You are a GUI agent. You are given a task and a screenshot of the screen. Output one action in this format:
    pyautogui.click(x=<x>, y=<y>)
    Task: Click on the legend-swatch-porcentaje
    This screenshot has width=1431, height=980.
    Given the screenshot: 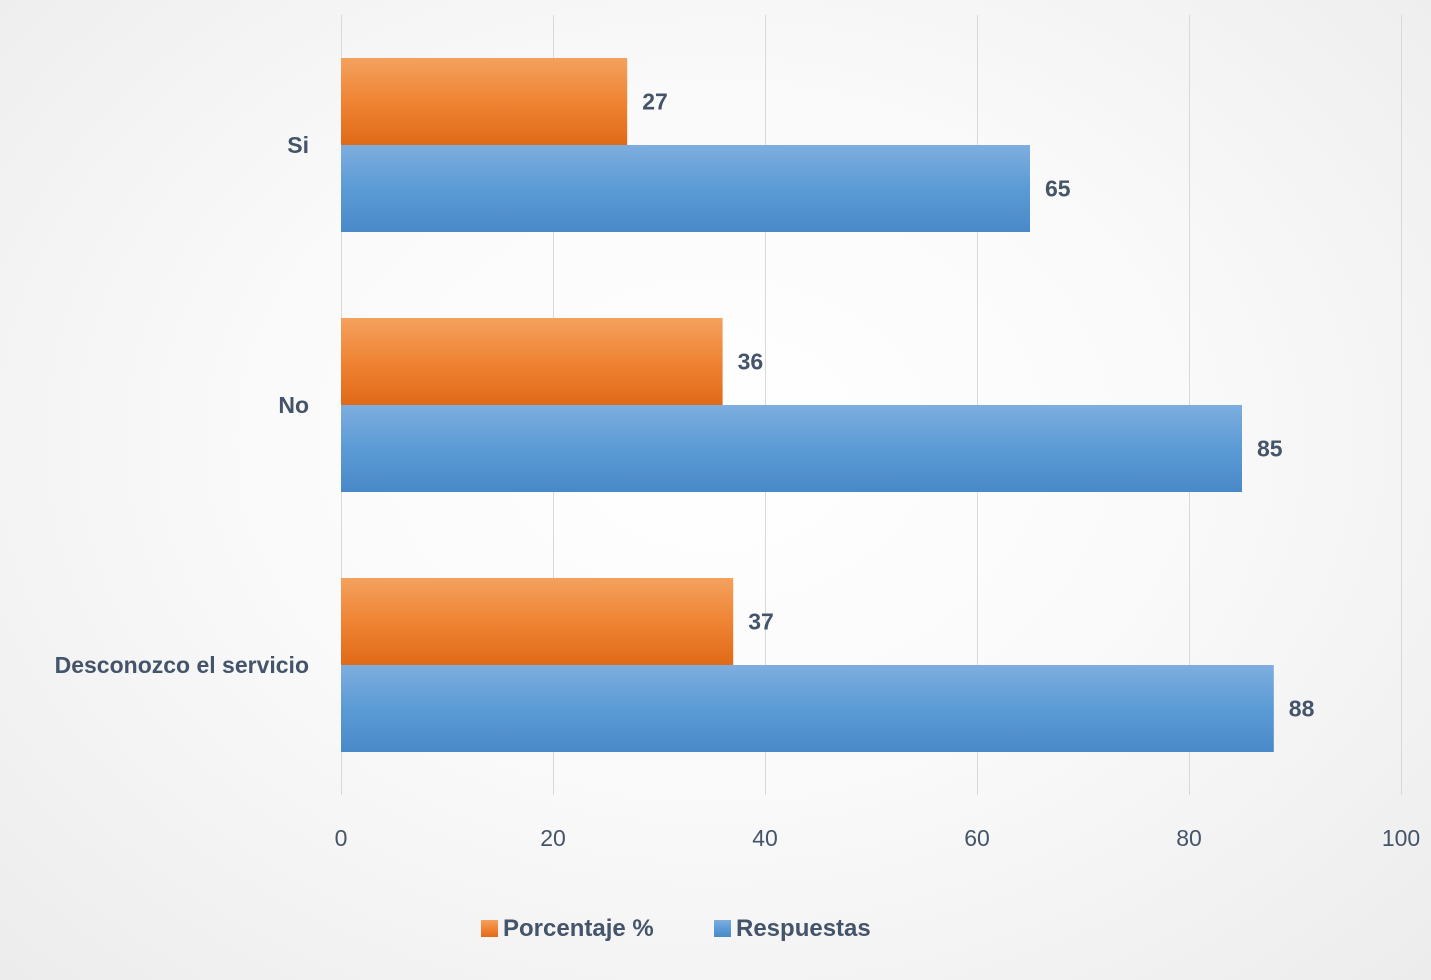 What is the action you would take?
    pyautogui.click(x=489, y=928)
    